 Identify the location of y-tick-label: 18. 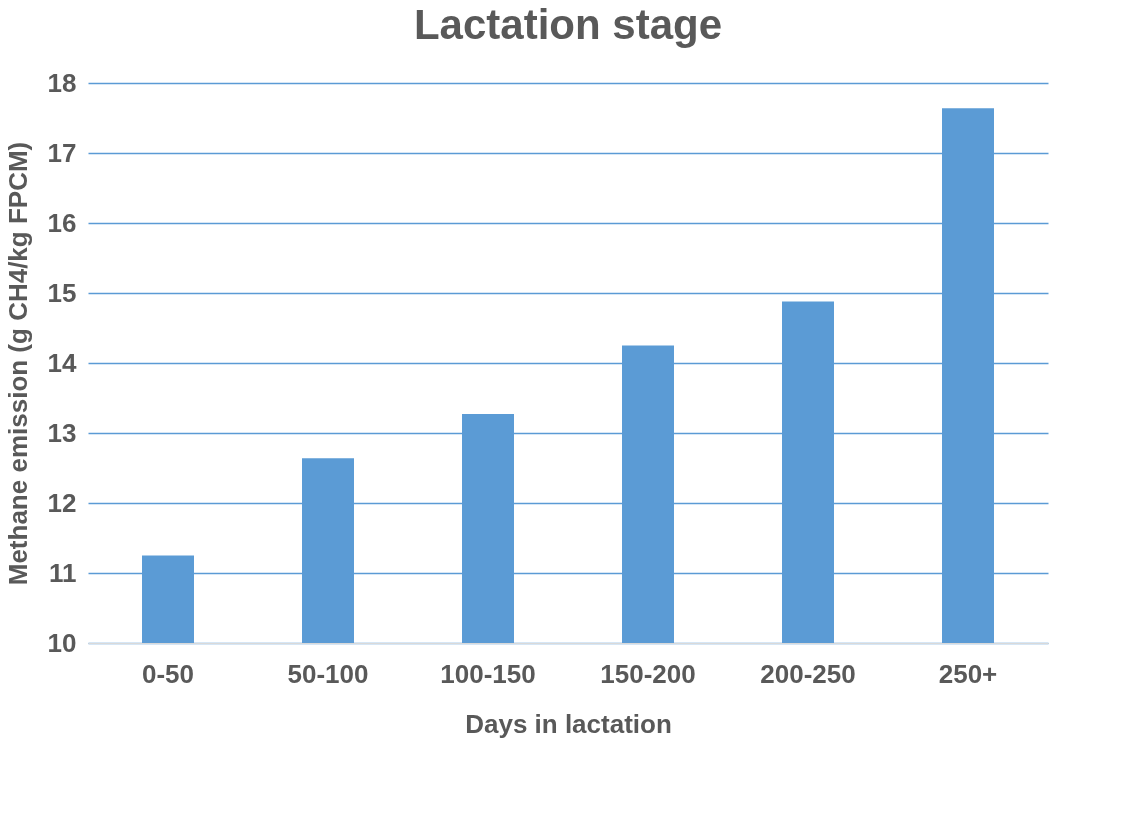
(62, 82).